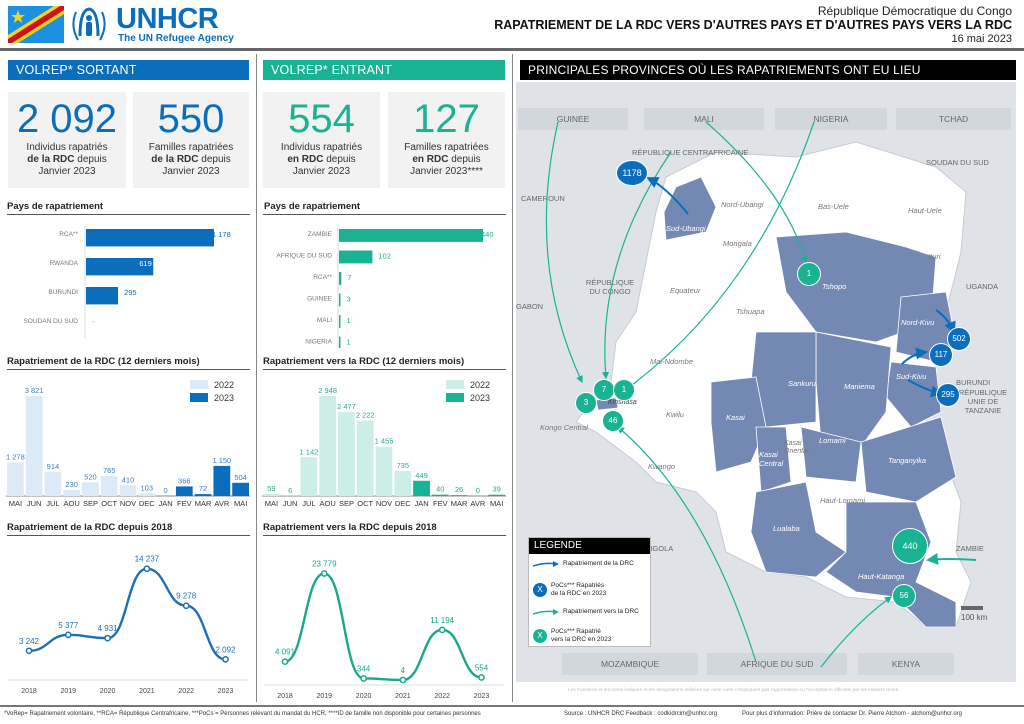 The width and height of the screenshot is (1024, 724). Describe the element at coordinates (546, 564) in the screenshot. I see `arrow-blue-icon` at that location.